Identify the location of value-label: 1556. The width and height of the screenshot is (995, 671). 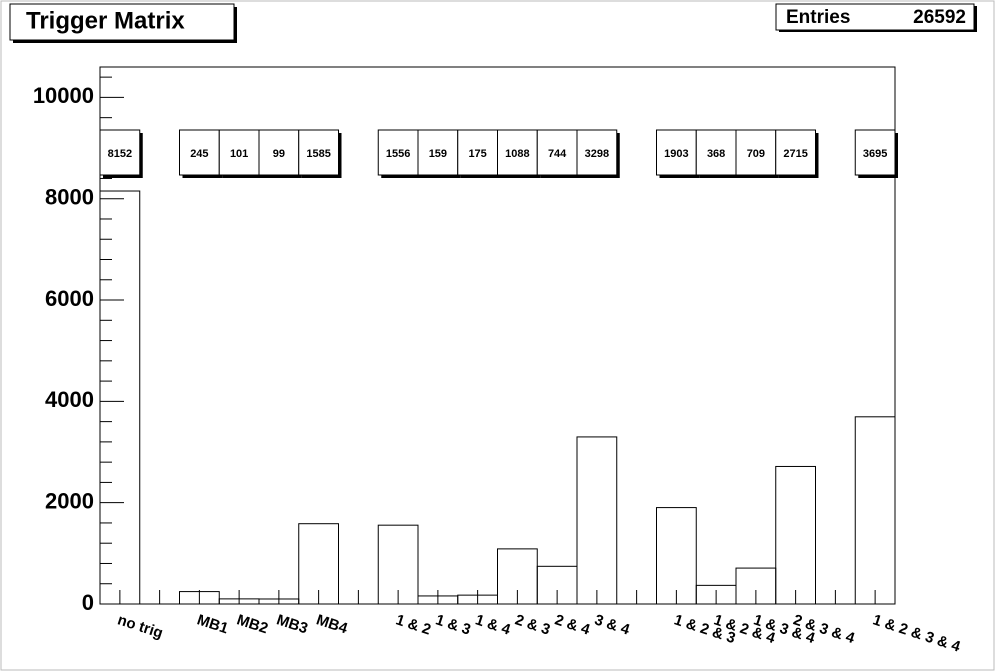
(398, 154).